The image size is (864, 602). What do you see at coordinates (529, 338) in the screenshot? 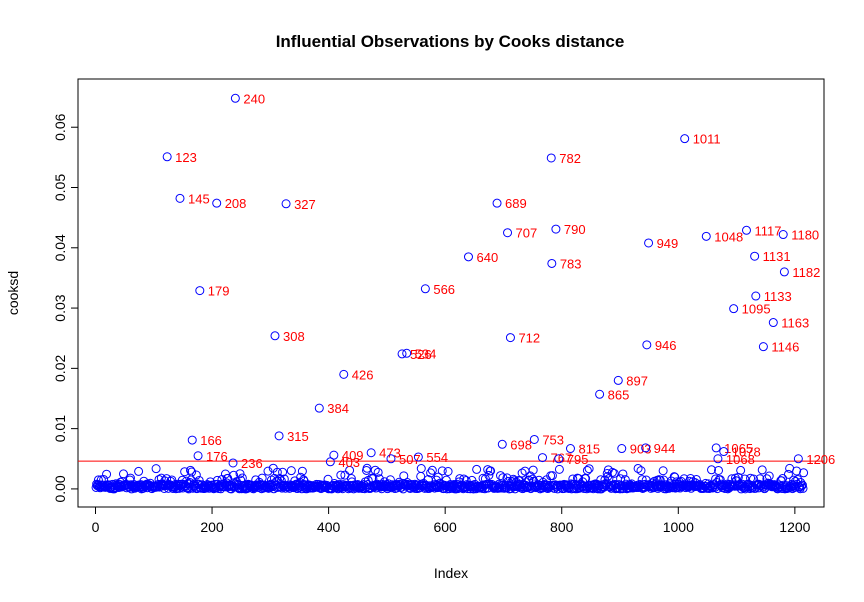
I see `point-label: 712` at bounding box center [529, 338].